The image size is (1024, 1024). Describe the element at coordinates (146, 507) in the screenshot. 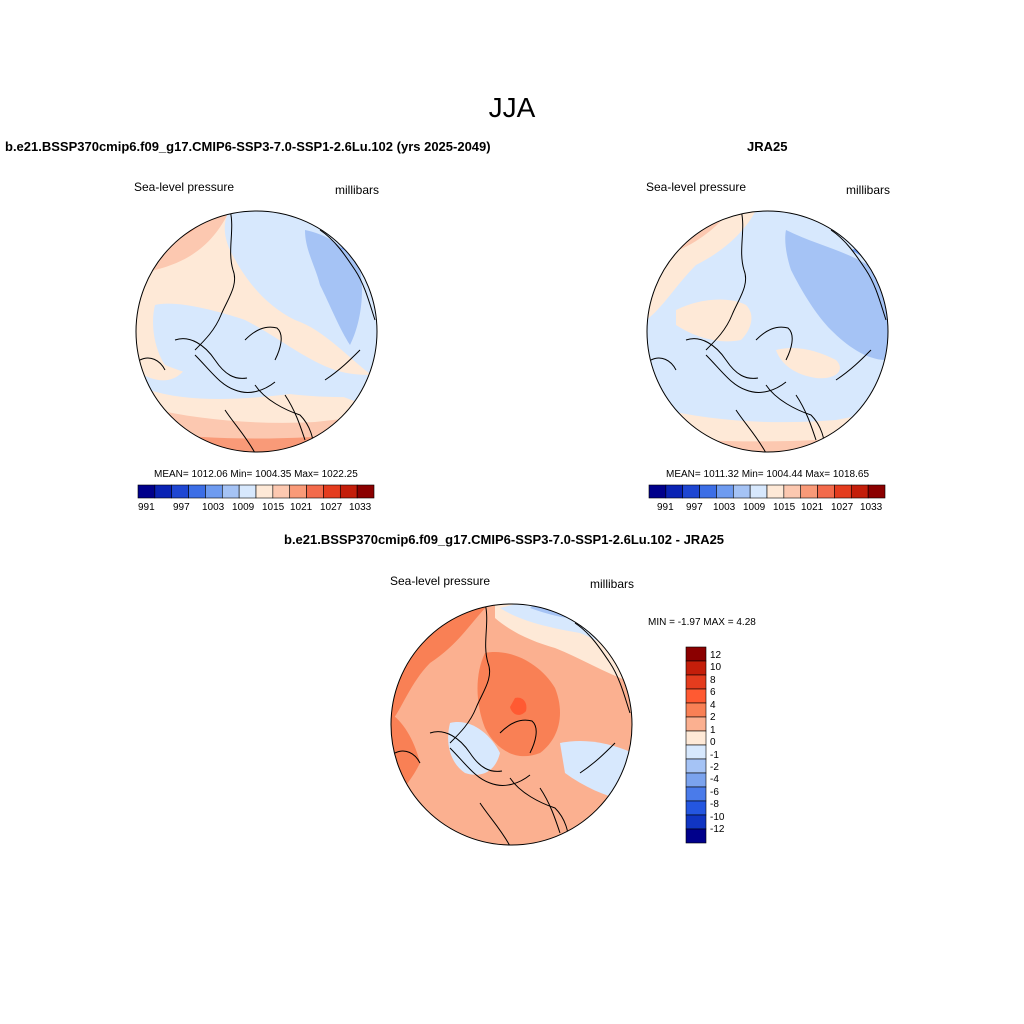

I see `panel-1-tick: 991` at that location.